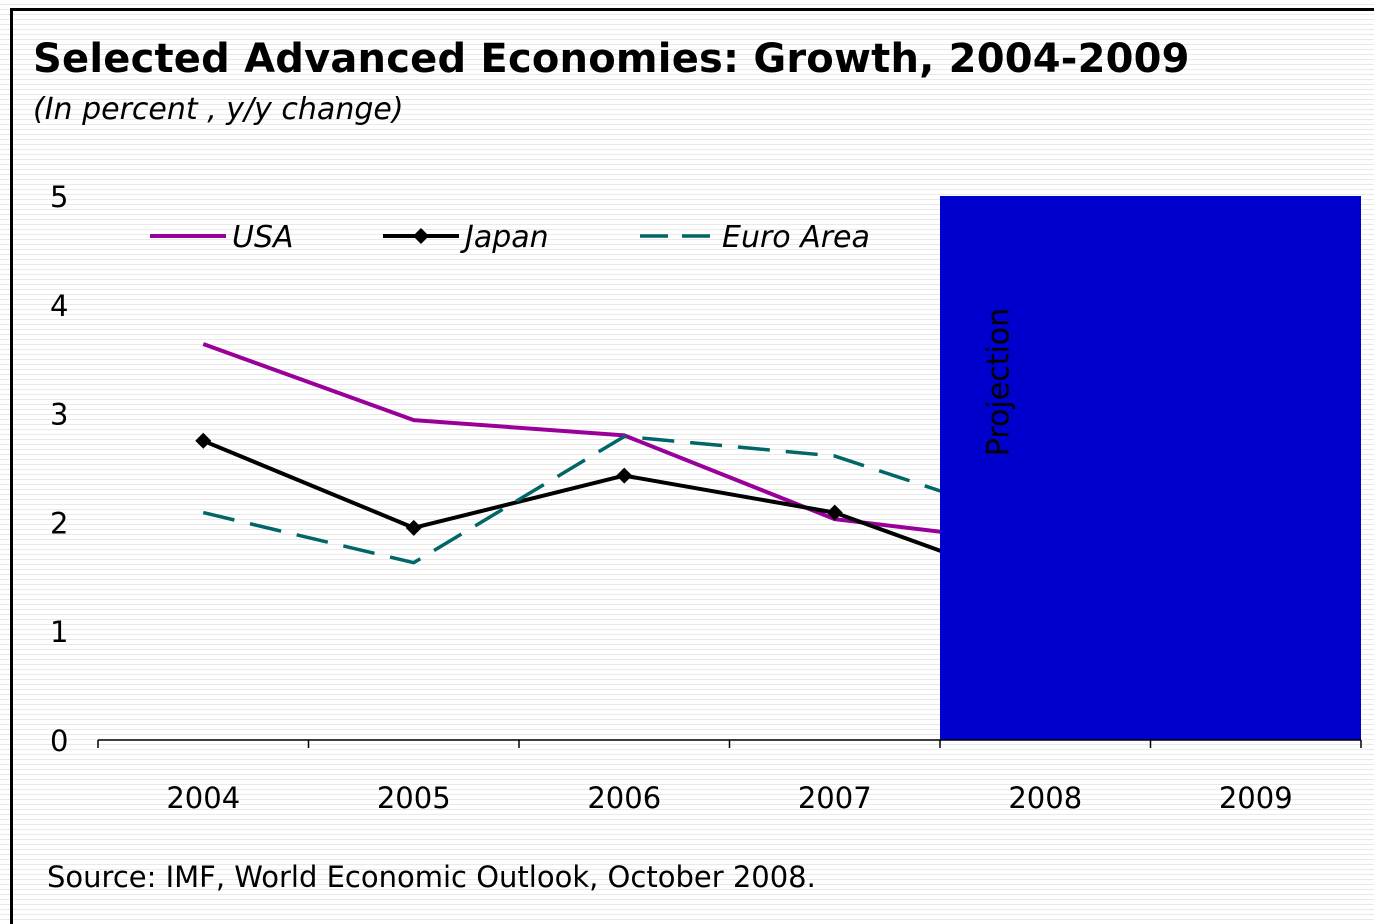 This screenshot has width=1374, height=924. I want to click on legend-label-usa: USA, so click(263, 237).